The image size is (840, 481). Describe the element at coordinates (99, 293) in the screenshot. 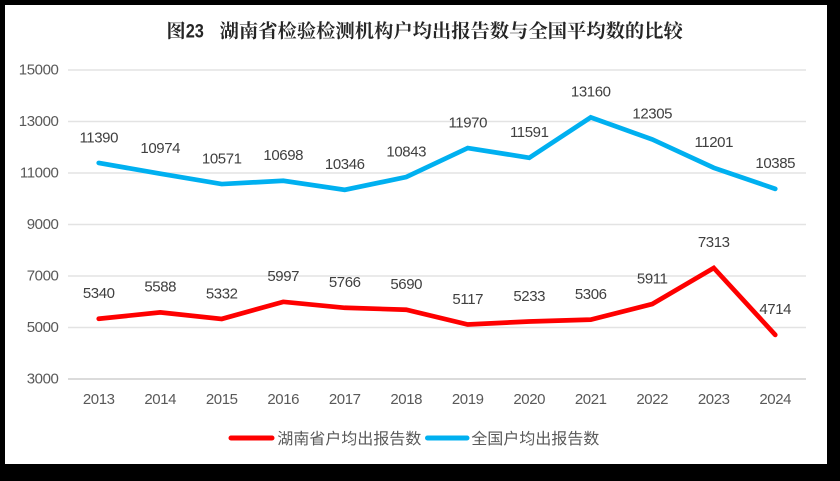

I see `svg-text: 5340` at that location.